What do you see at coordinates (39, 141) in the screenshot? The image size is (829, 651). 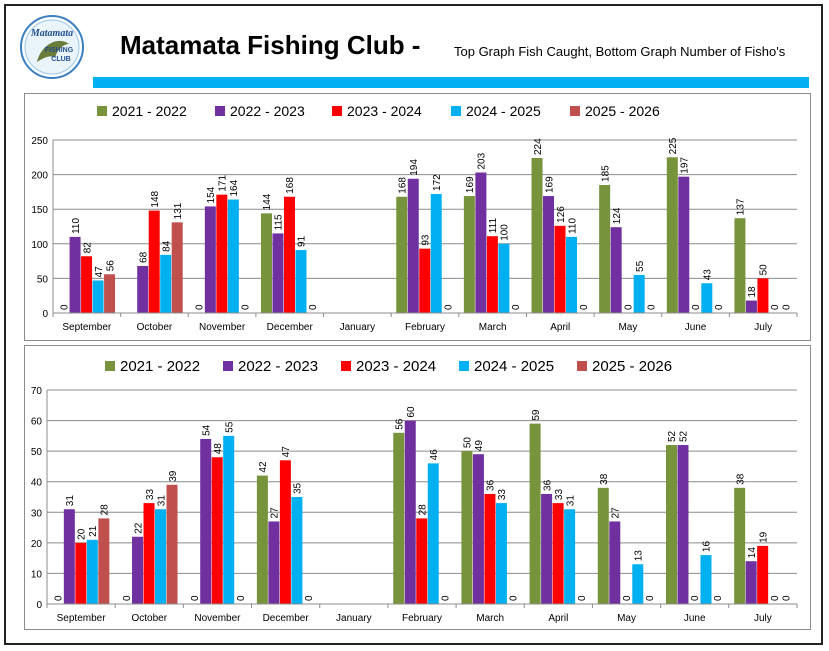 I see `y-tick-label: 250` at bounding box center [39, 141].